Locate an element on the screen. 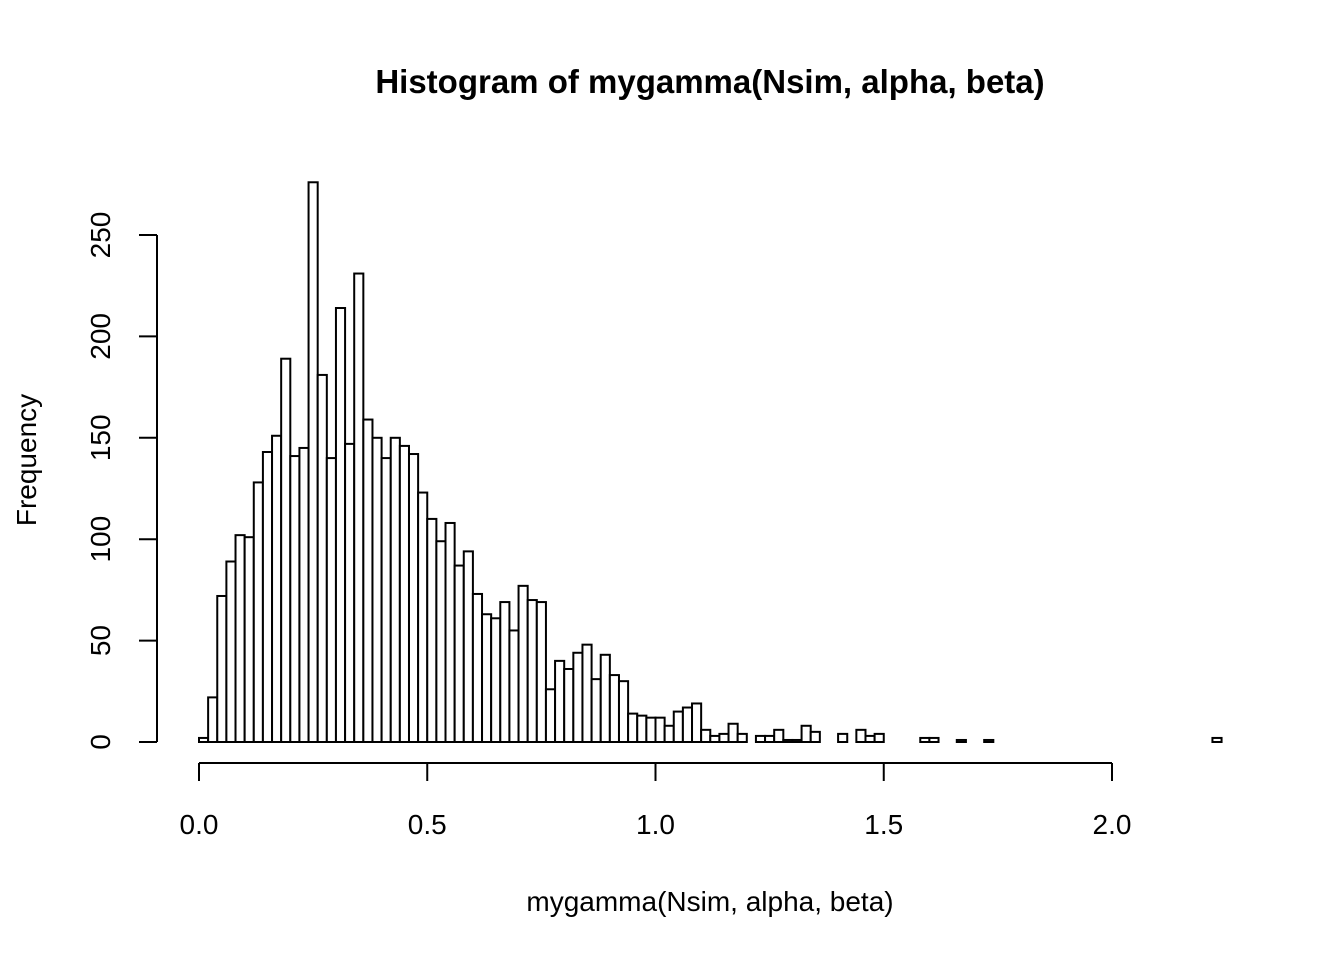  y-tick-label: 100 is located at coordinates (100, 539).